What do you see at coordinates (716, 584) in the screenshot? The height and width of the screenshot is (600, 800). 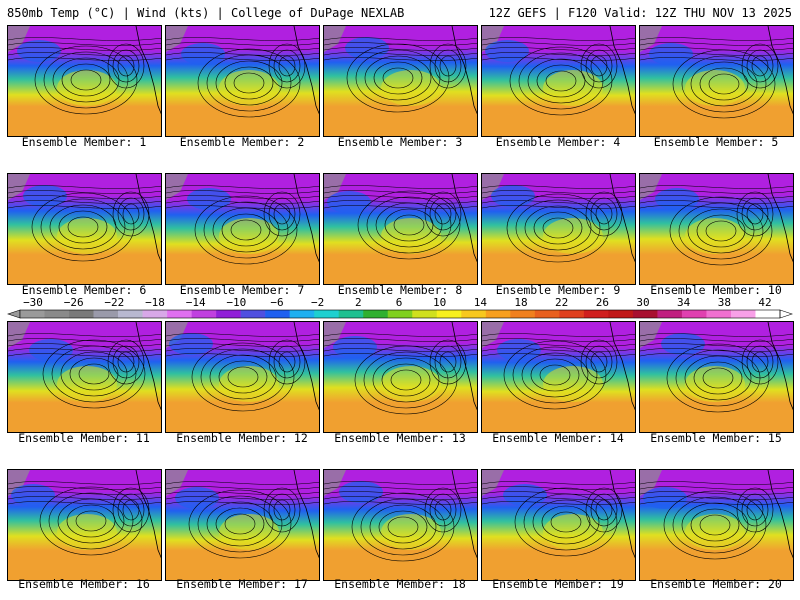 I see `ensemble-member-caption: Ensemble Member: 20` at bounding box center [716, 584].